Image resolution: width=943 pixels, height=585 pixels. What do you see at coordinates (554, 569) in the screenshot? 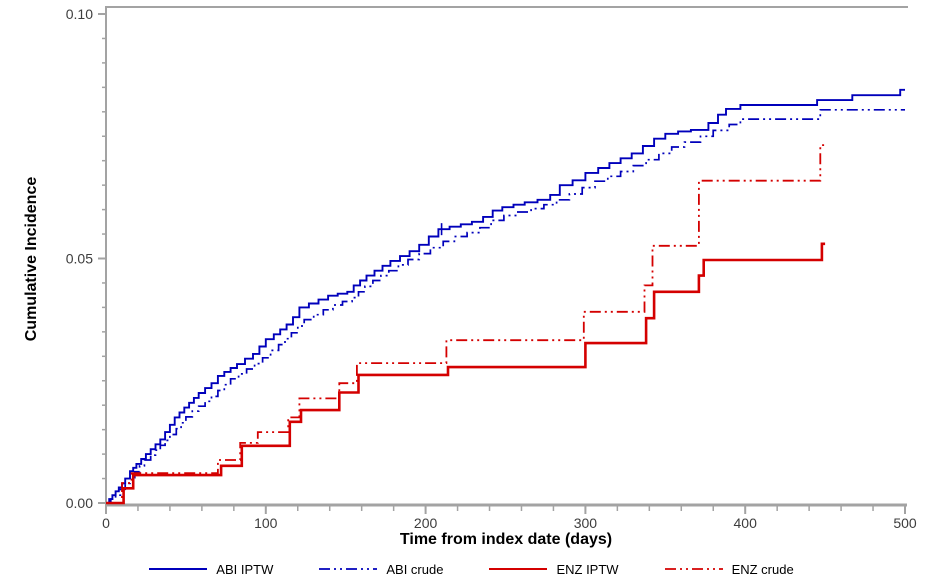
I see `legend-item-enz-iptw: ENZ IPTW` at bounding box center [554, 569].